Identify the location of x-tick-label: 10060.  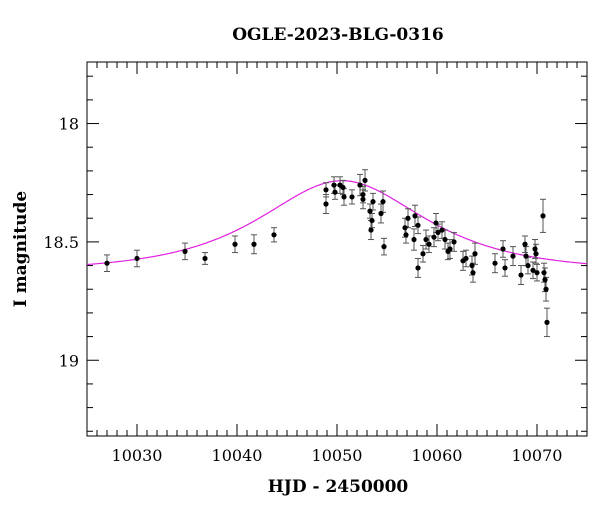
(437, 455).